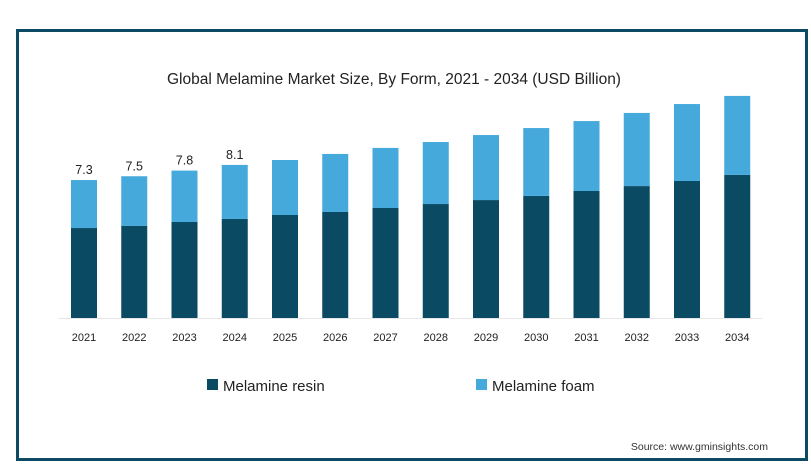  What do you see at coordinates (699, 447) in the screenshot?
I see `source-note: Source: www.gminsights.com` at bounding box center [699, 447].